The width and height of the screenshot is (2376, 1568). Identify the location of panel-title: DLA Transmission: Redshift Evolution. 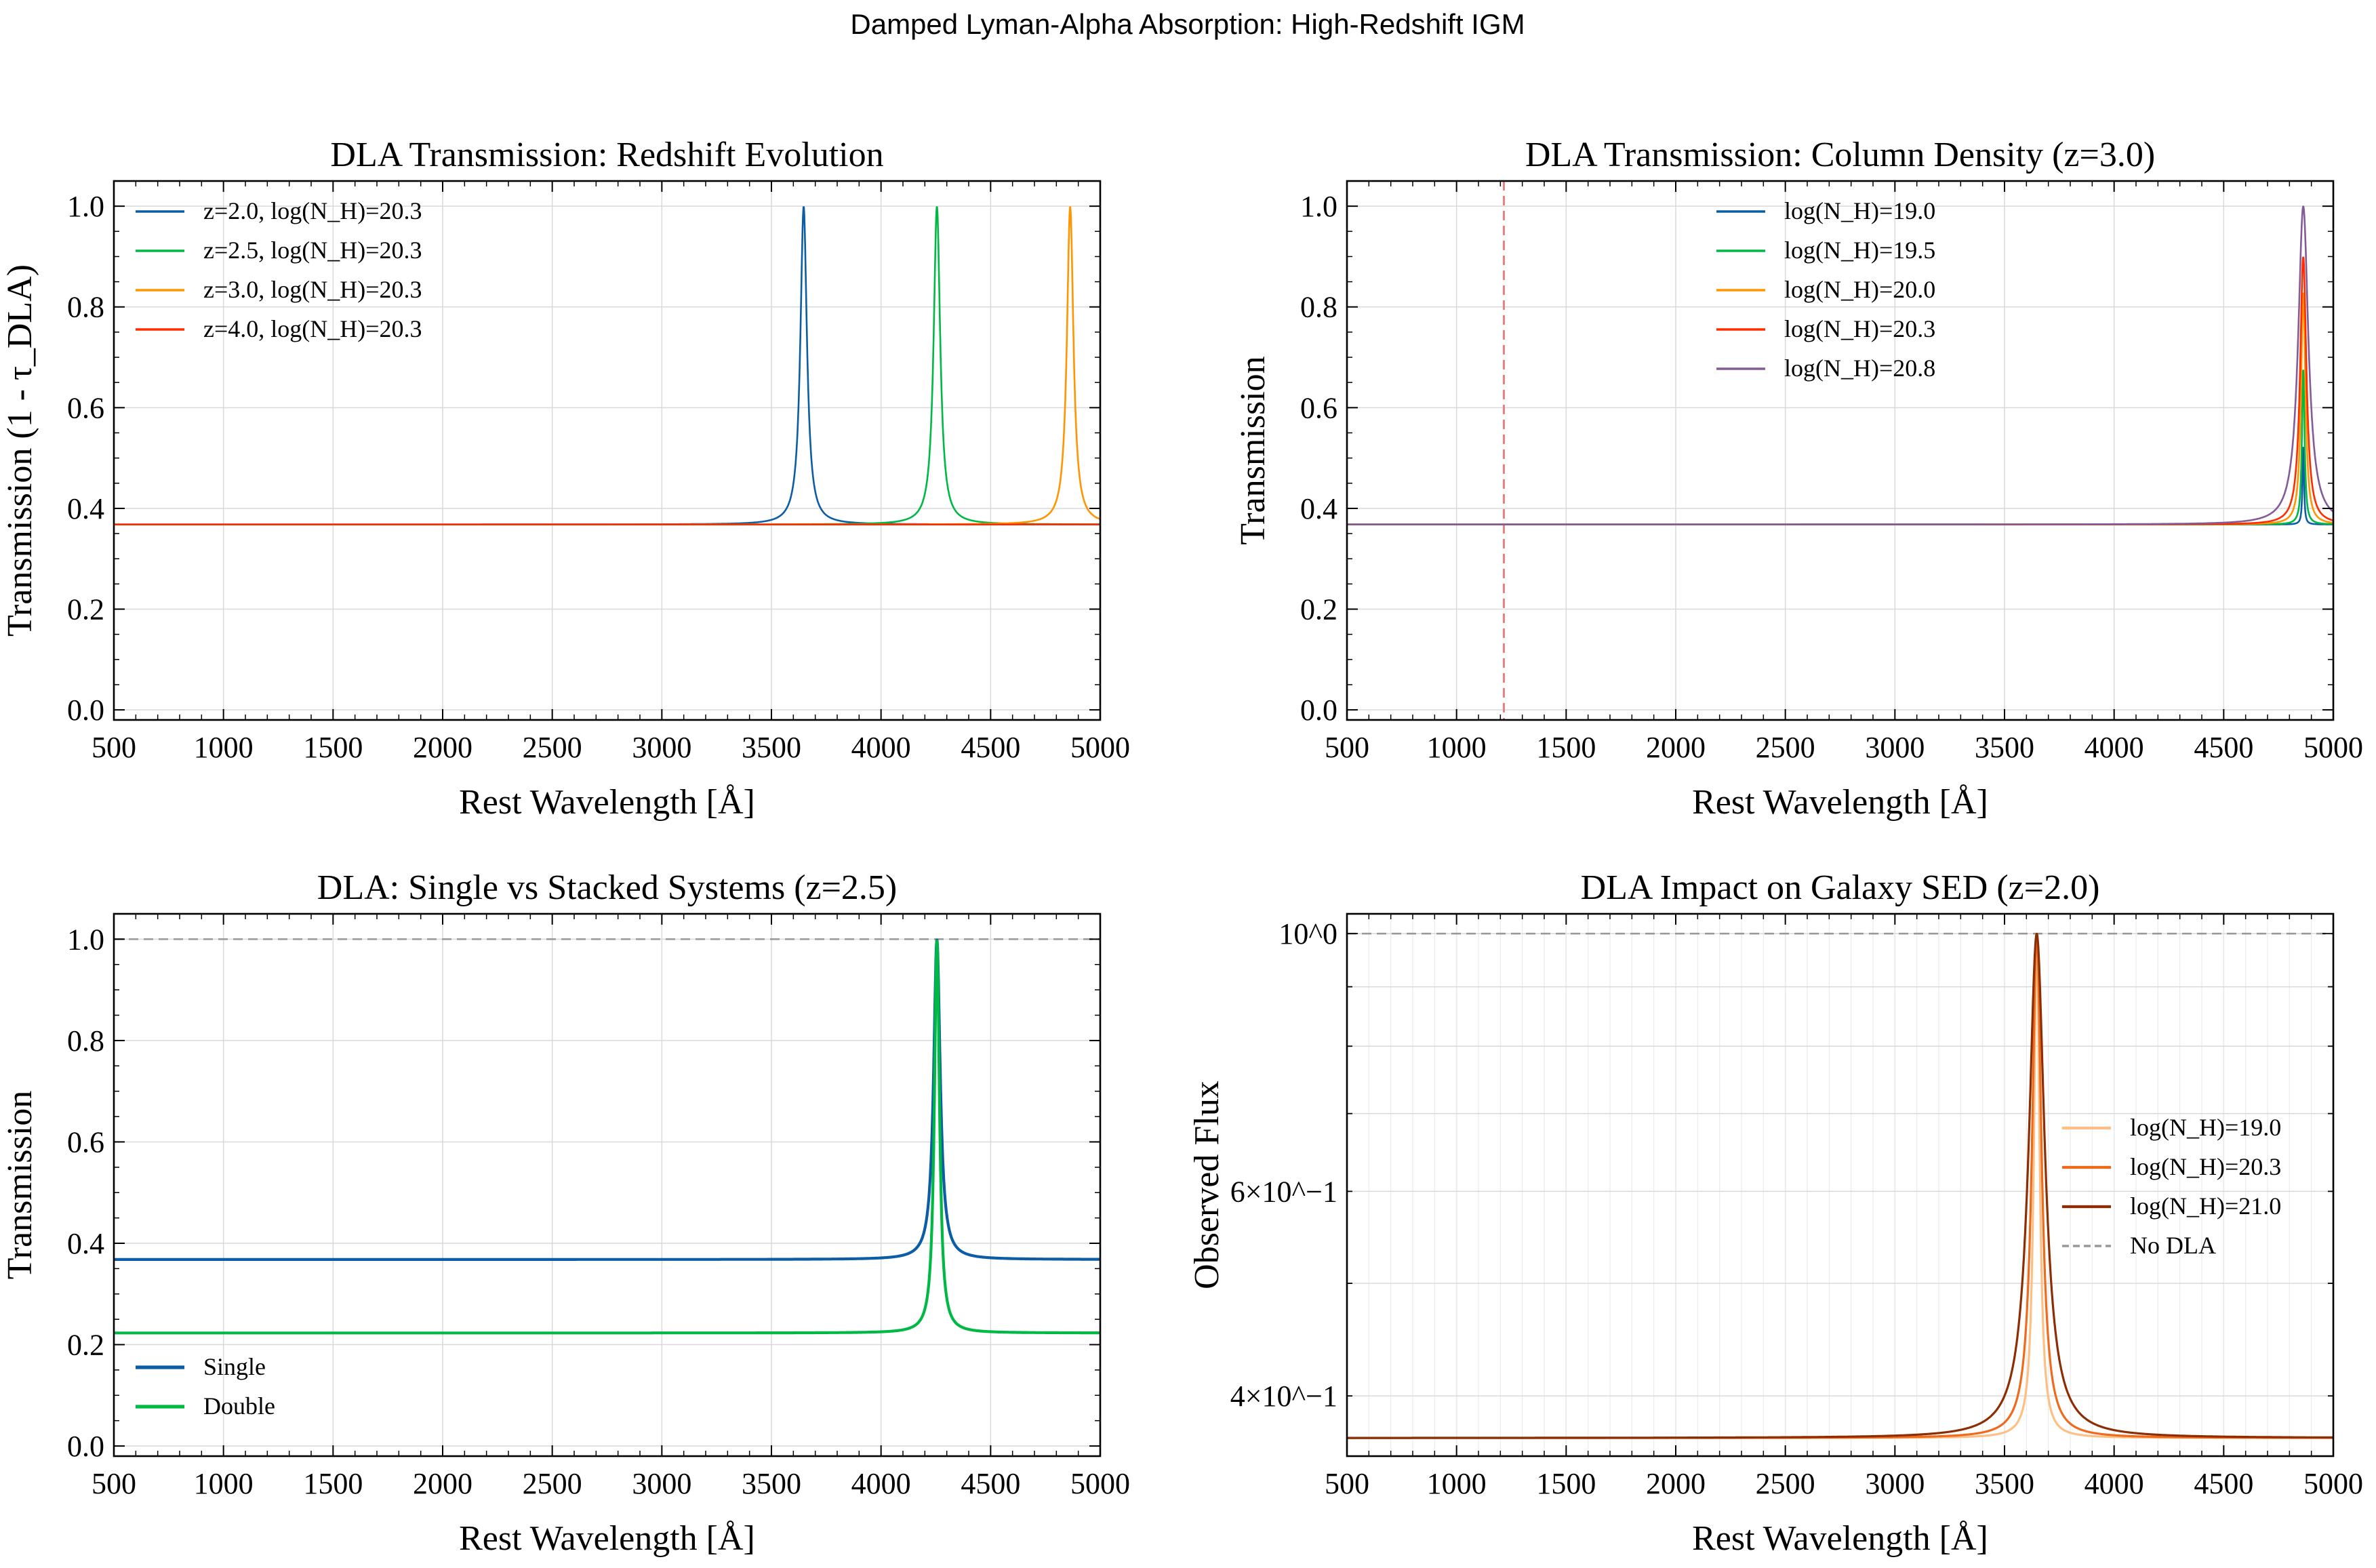
(606, 155).